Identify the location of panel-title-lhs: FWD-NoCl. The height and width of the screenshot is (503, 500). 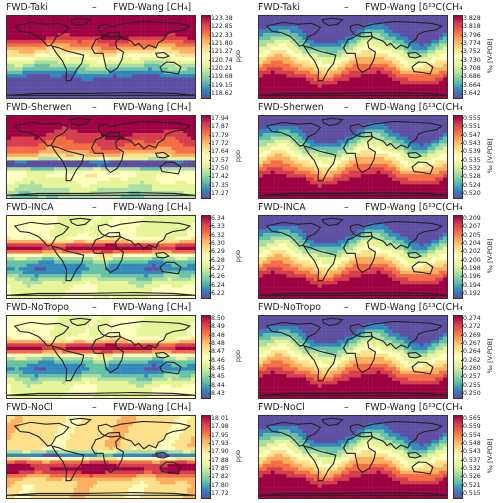
(29, 407).